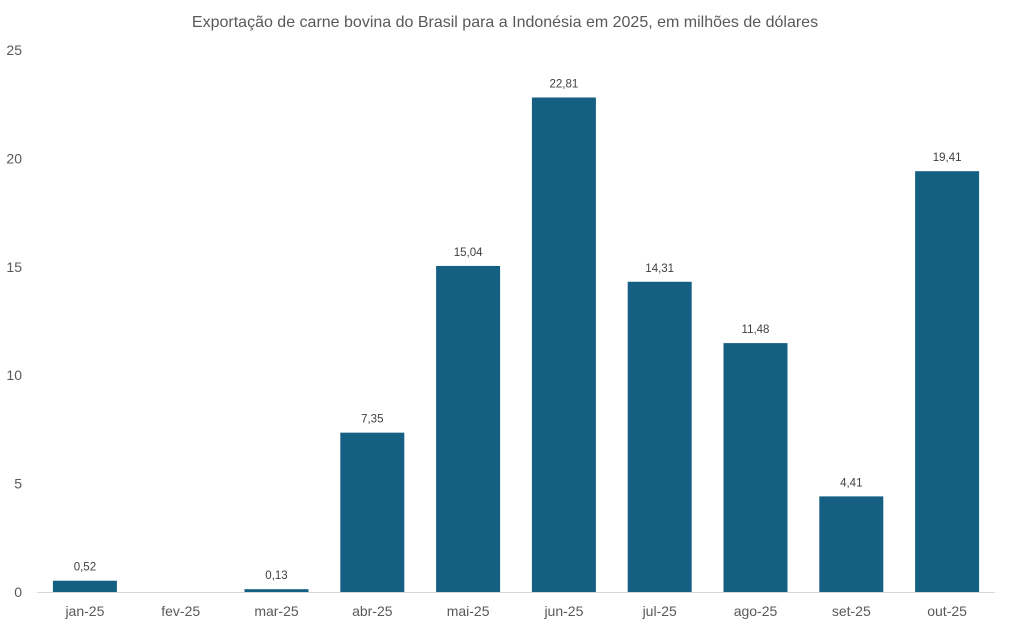 The image size is (1011, 629). What do you see at coordinates (947, 158) in the screenshot?
I see `data-label: 19,41` at bounding box center [947, 158].